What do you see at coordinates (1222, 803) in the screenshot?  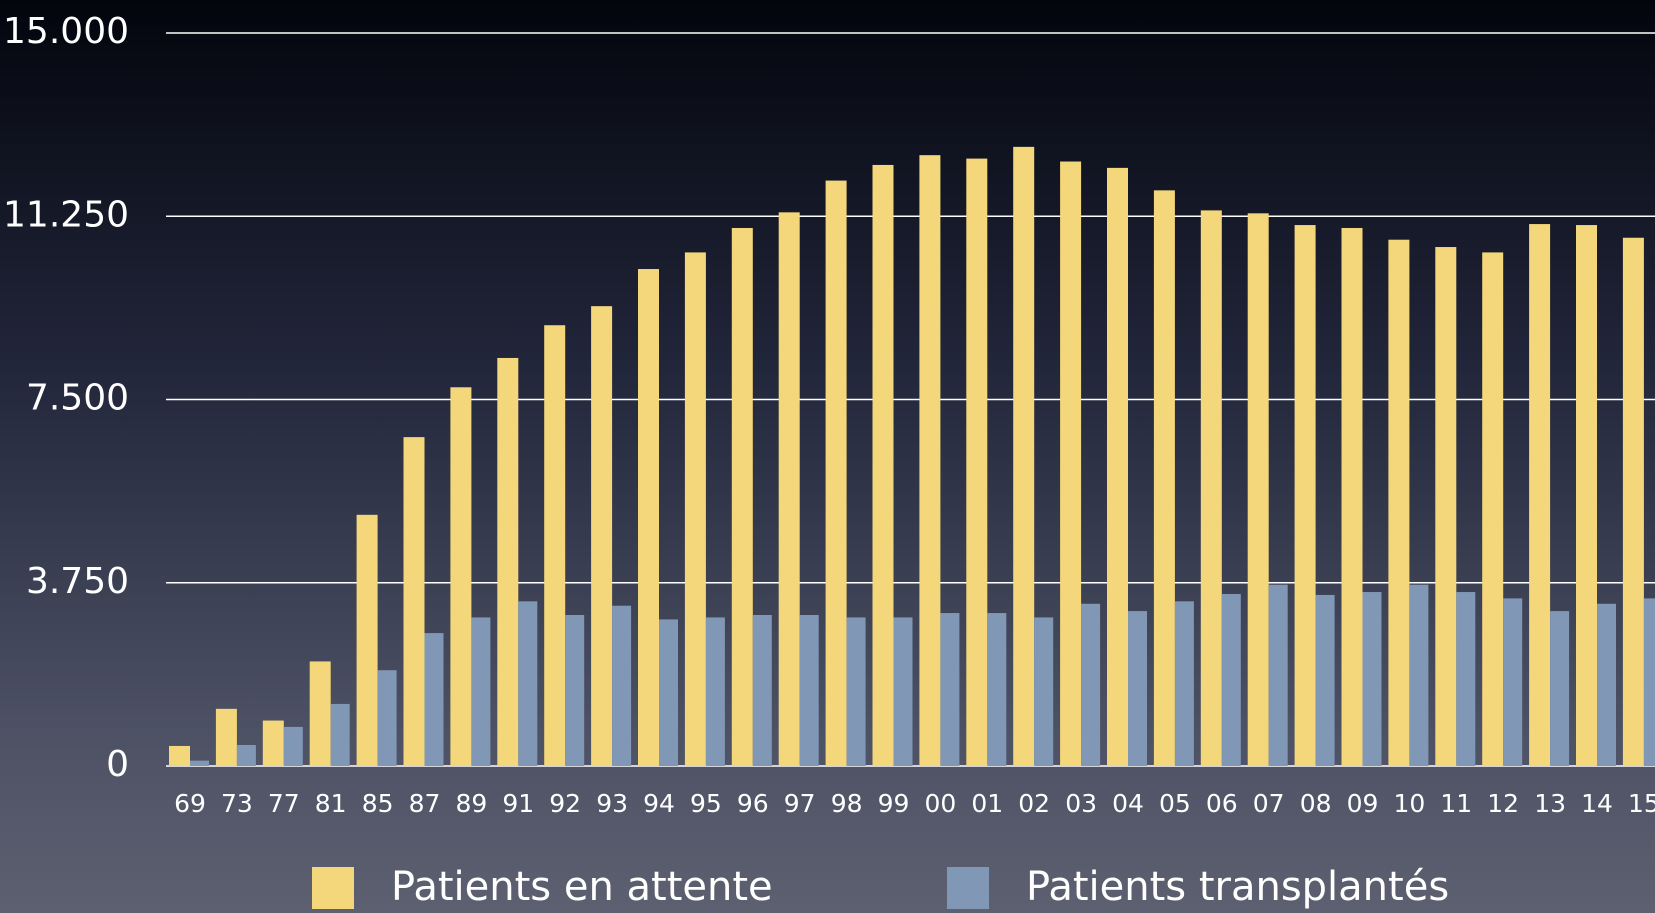 I see `x-tick-label: 06` at bounding box center [1222, 803].